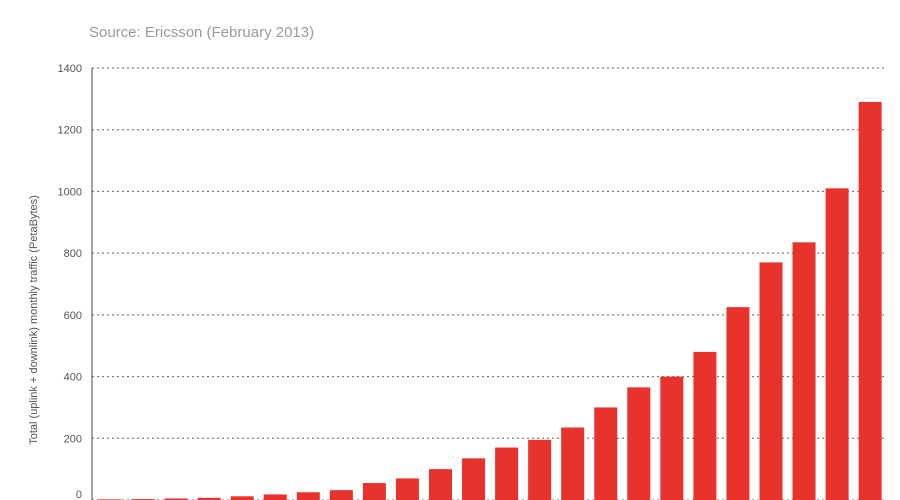 The height and width of the screenshot is (500, 900). Describe the element at coordinates (70, 131) in the screenshot. I see `y-tick-label: 1200` at that location.